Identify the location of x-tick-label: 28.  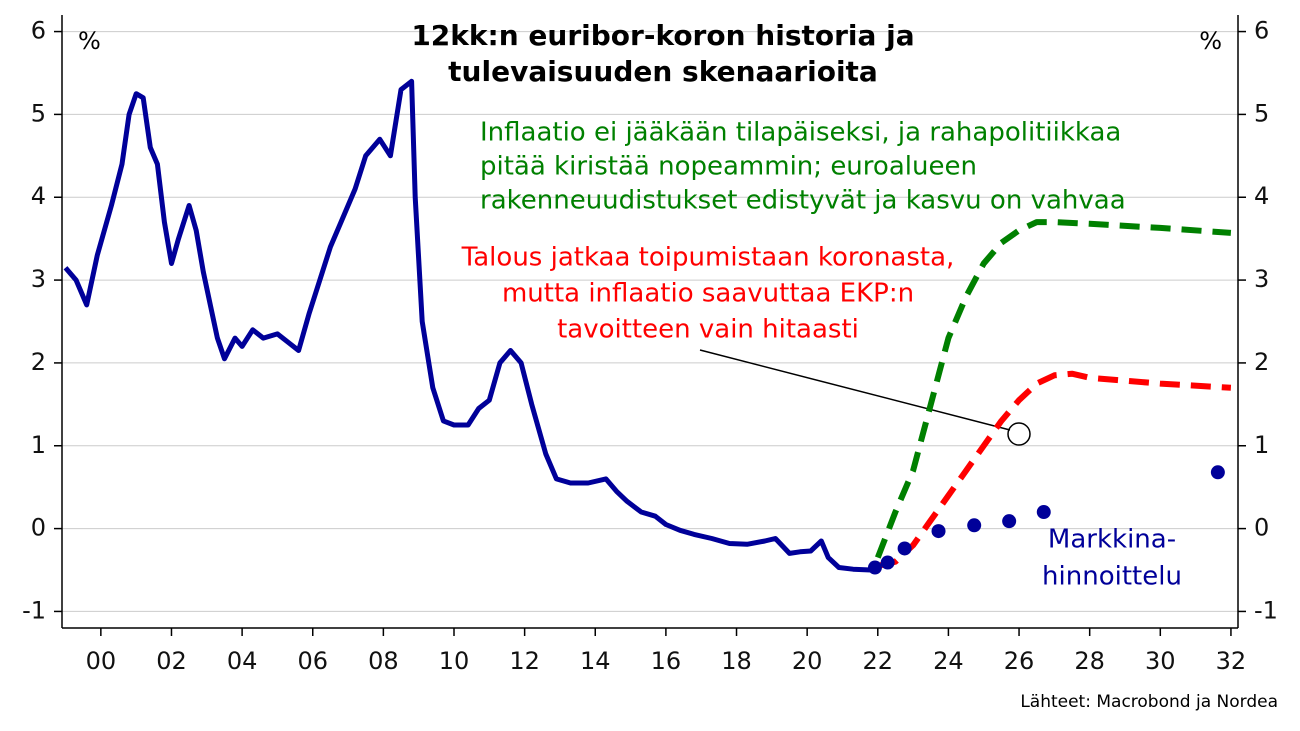
(1089, 661).